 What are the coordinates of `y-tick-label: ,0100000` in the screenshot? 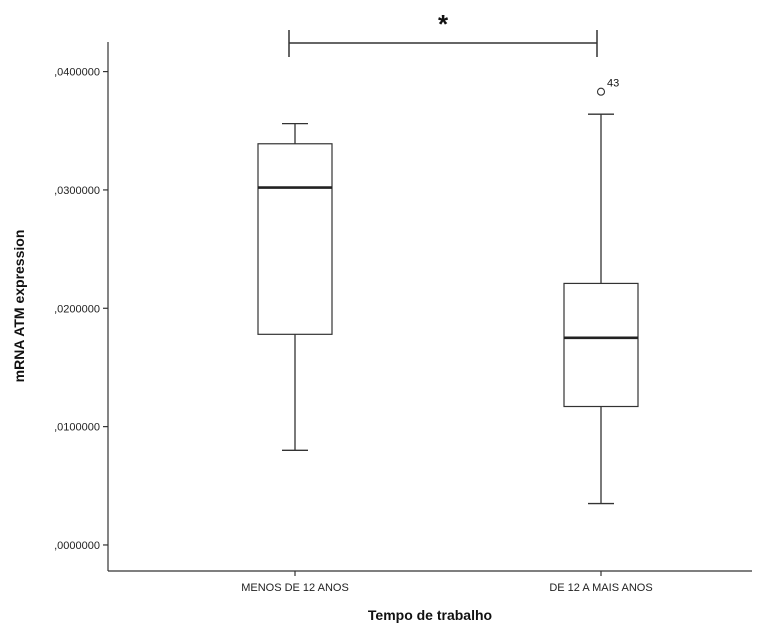 It's located at (77, 428).